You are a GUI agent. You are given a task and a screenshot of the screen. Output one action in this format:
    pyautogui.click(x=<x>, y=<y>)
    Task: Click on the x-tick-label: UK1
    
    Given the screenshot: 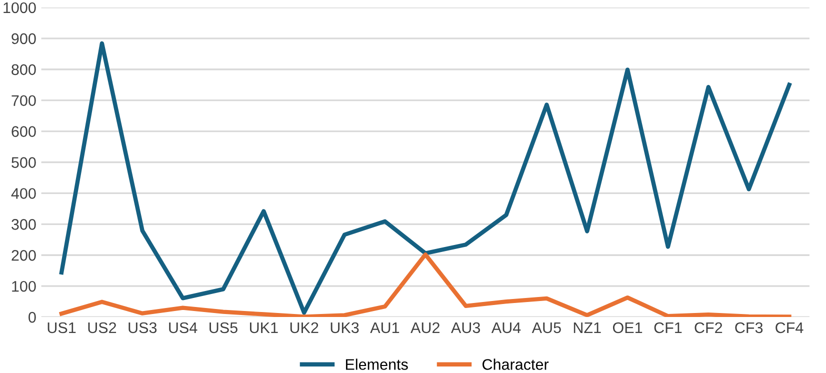 What is the action you would take?
    pyautogui.click(x=264, y=328)
    